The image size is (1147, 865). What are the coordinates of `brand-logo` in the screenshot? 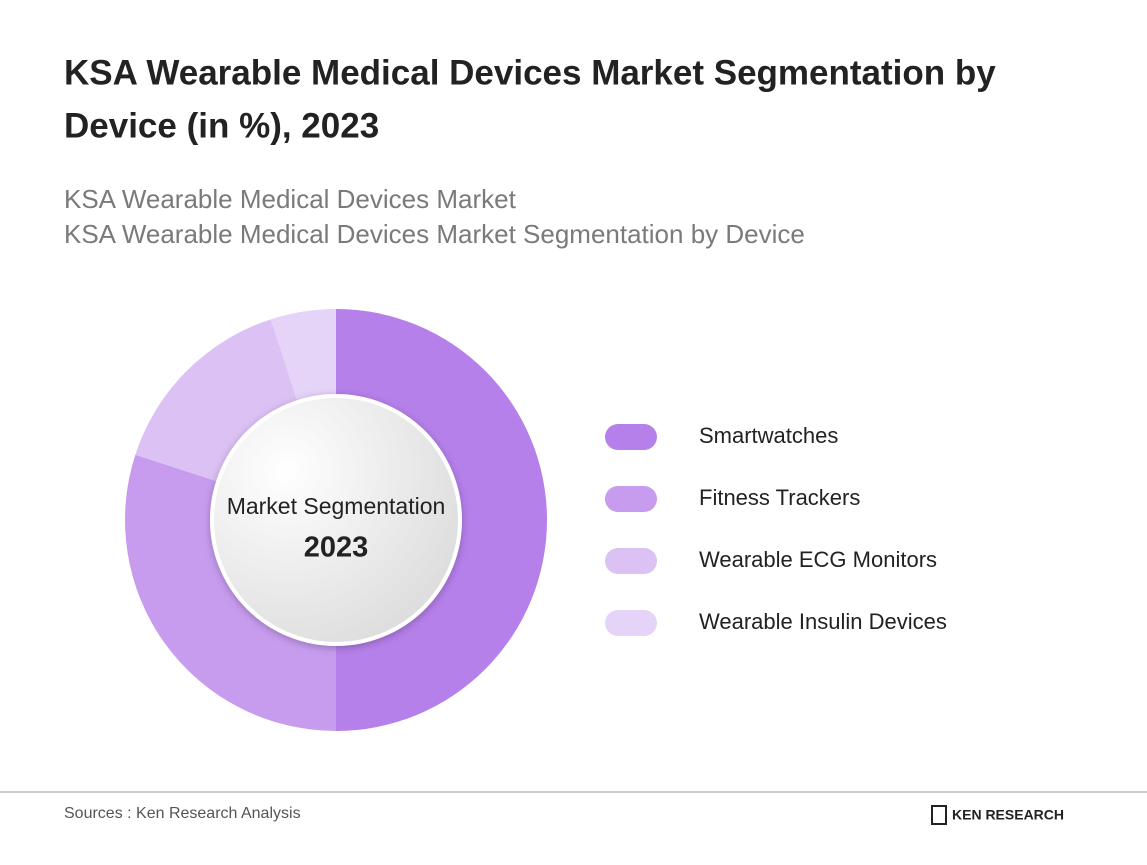 It's located at (939, 815).